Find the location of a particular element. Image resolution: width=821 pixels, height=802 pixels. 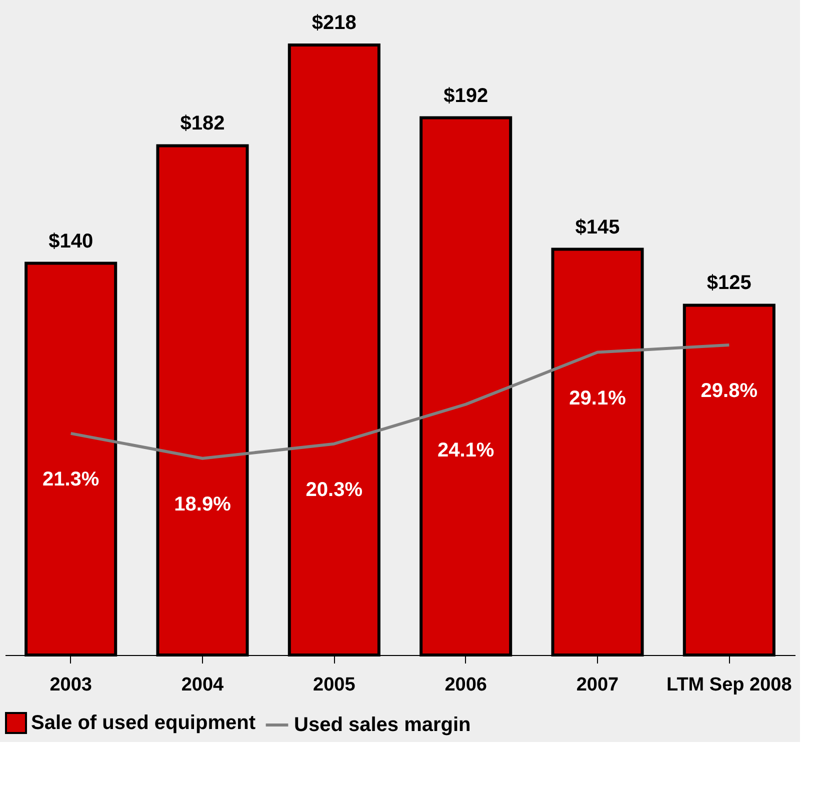

x-tick-label: 2003 is located at coordinates (71, 685).